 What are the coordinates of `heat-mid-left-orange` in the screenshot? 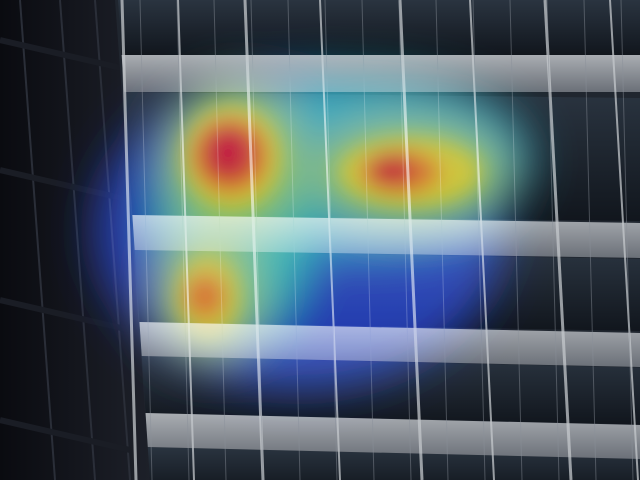 It's located at (205, 296).